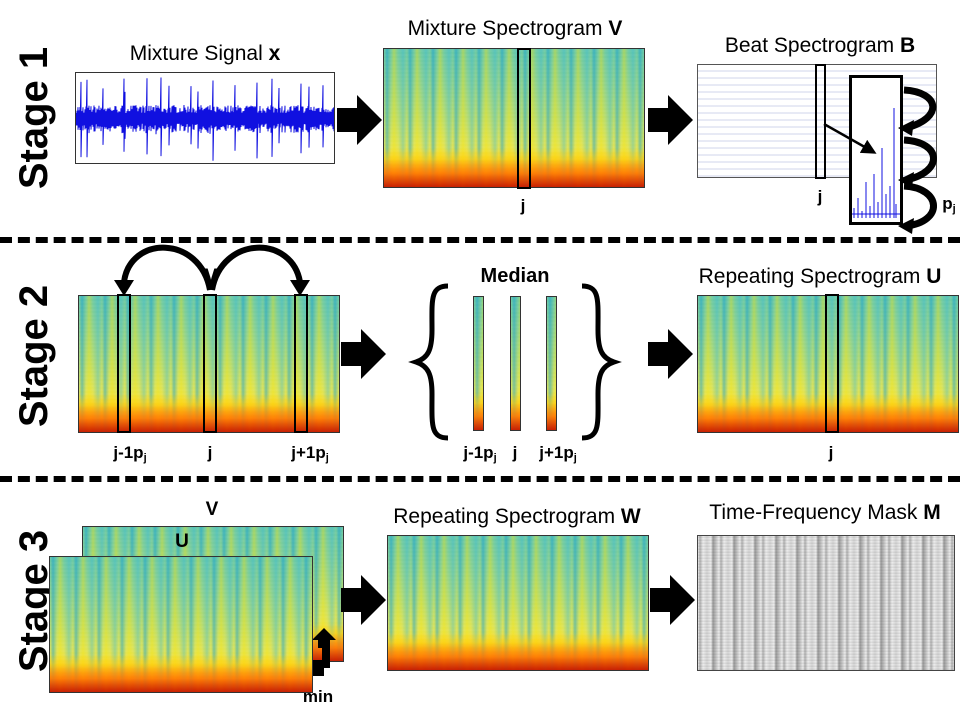 This screenshot has height=720, width=960. Describe the element at coordinates (301, 363) in the screenshot. I see `stage2-column-j-plus-p` at that location.